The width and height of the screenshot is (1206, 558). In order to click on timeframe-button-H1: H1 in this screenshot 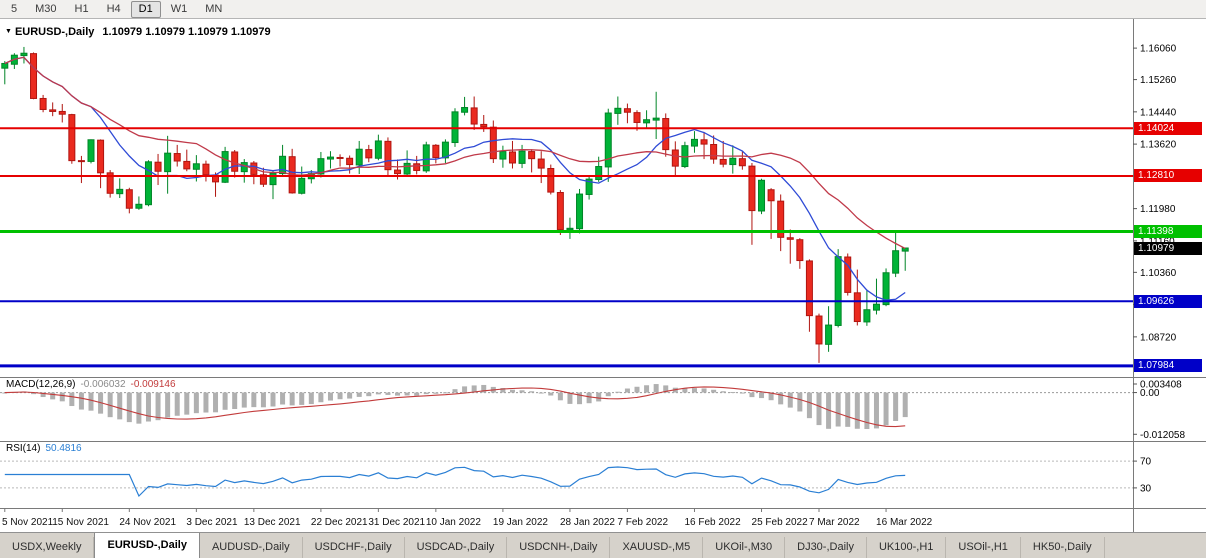, I will do `click(81, 8)`.